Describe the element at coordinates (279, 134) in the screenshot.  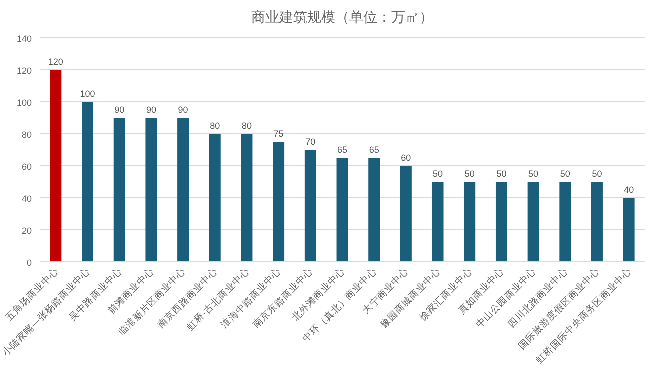
I see `data-label: 75` at that location.